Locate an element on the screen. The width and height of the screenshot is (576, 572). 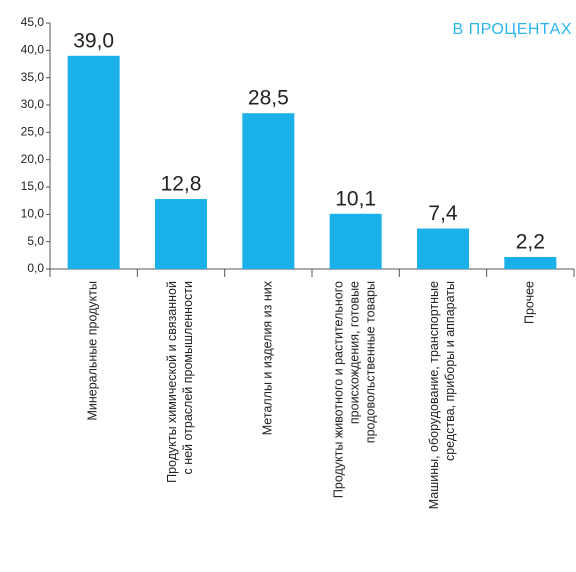
x-tick-label: Минеральные продукты is located at coordinates (93, 351).